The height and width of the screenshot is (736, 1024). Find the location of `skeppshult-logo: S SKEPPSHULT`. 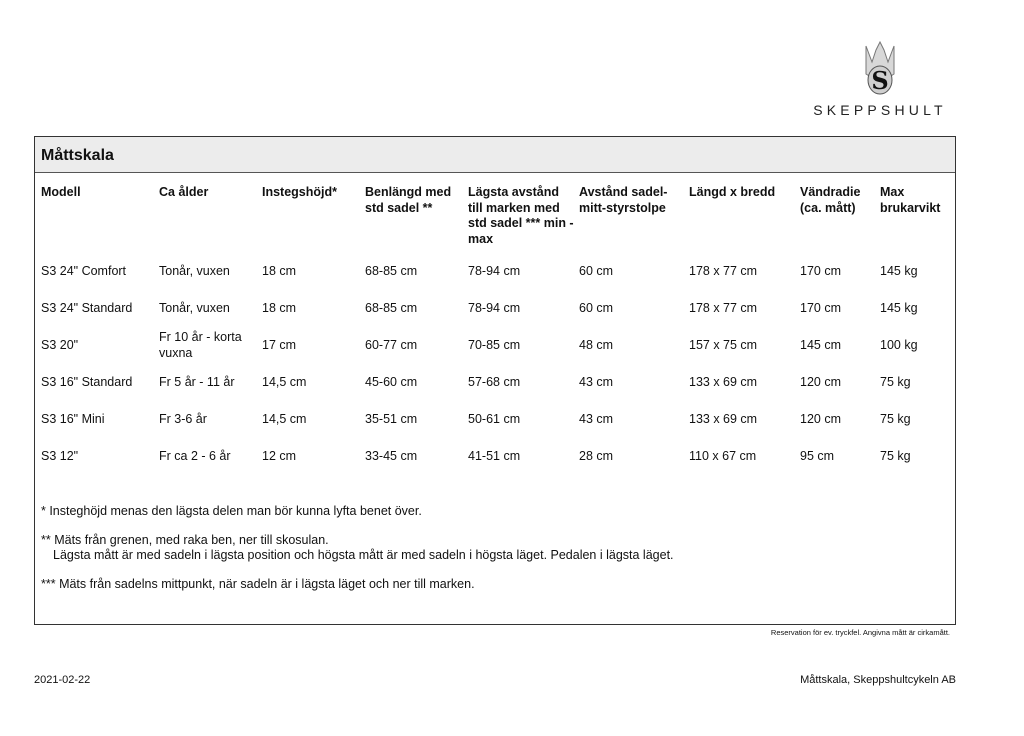

skeppshult-logo: S SKEPPSHULT is located at coordinates (880, 80).